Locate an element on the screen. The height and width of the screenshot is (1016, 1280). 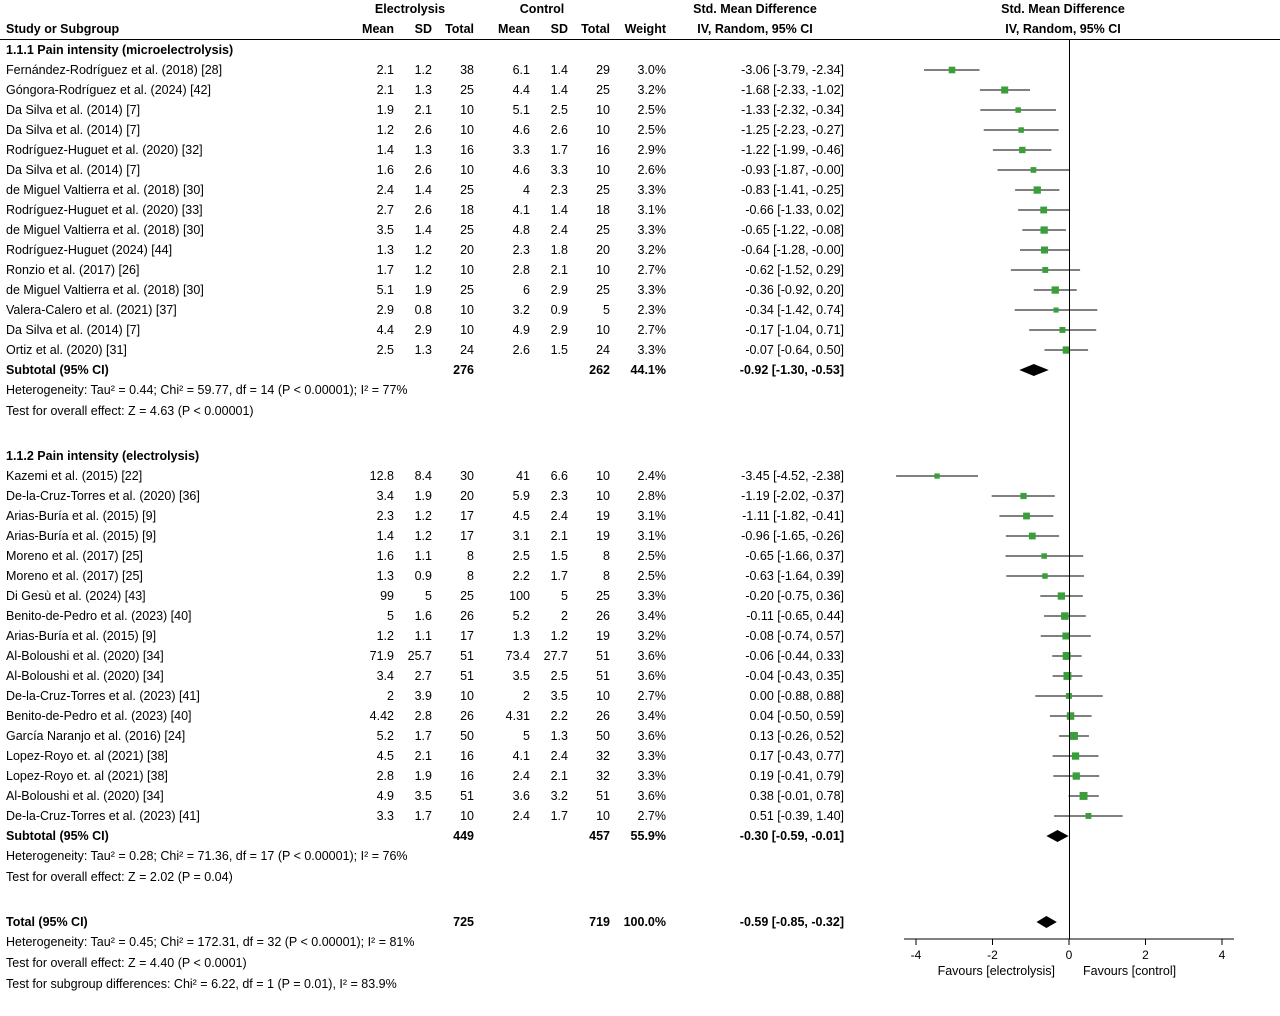
cell-weight: 2.7% is located at coordinates (652, 816).